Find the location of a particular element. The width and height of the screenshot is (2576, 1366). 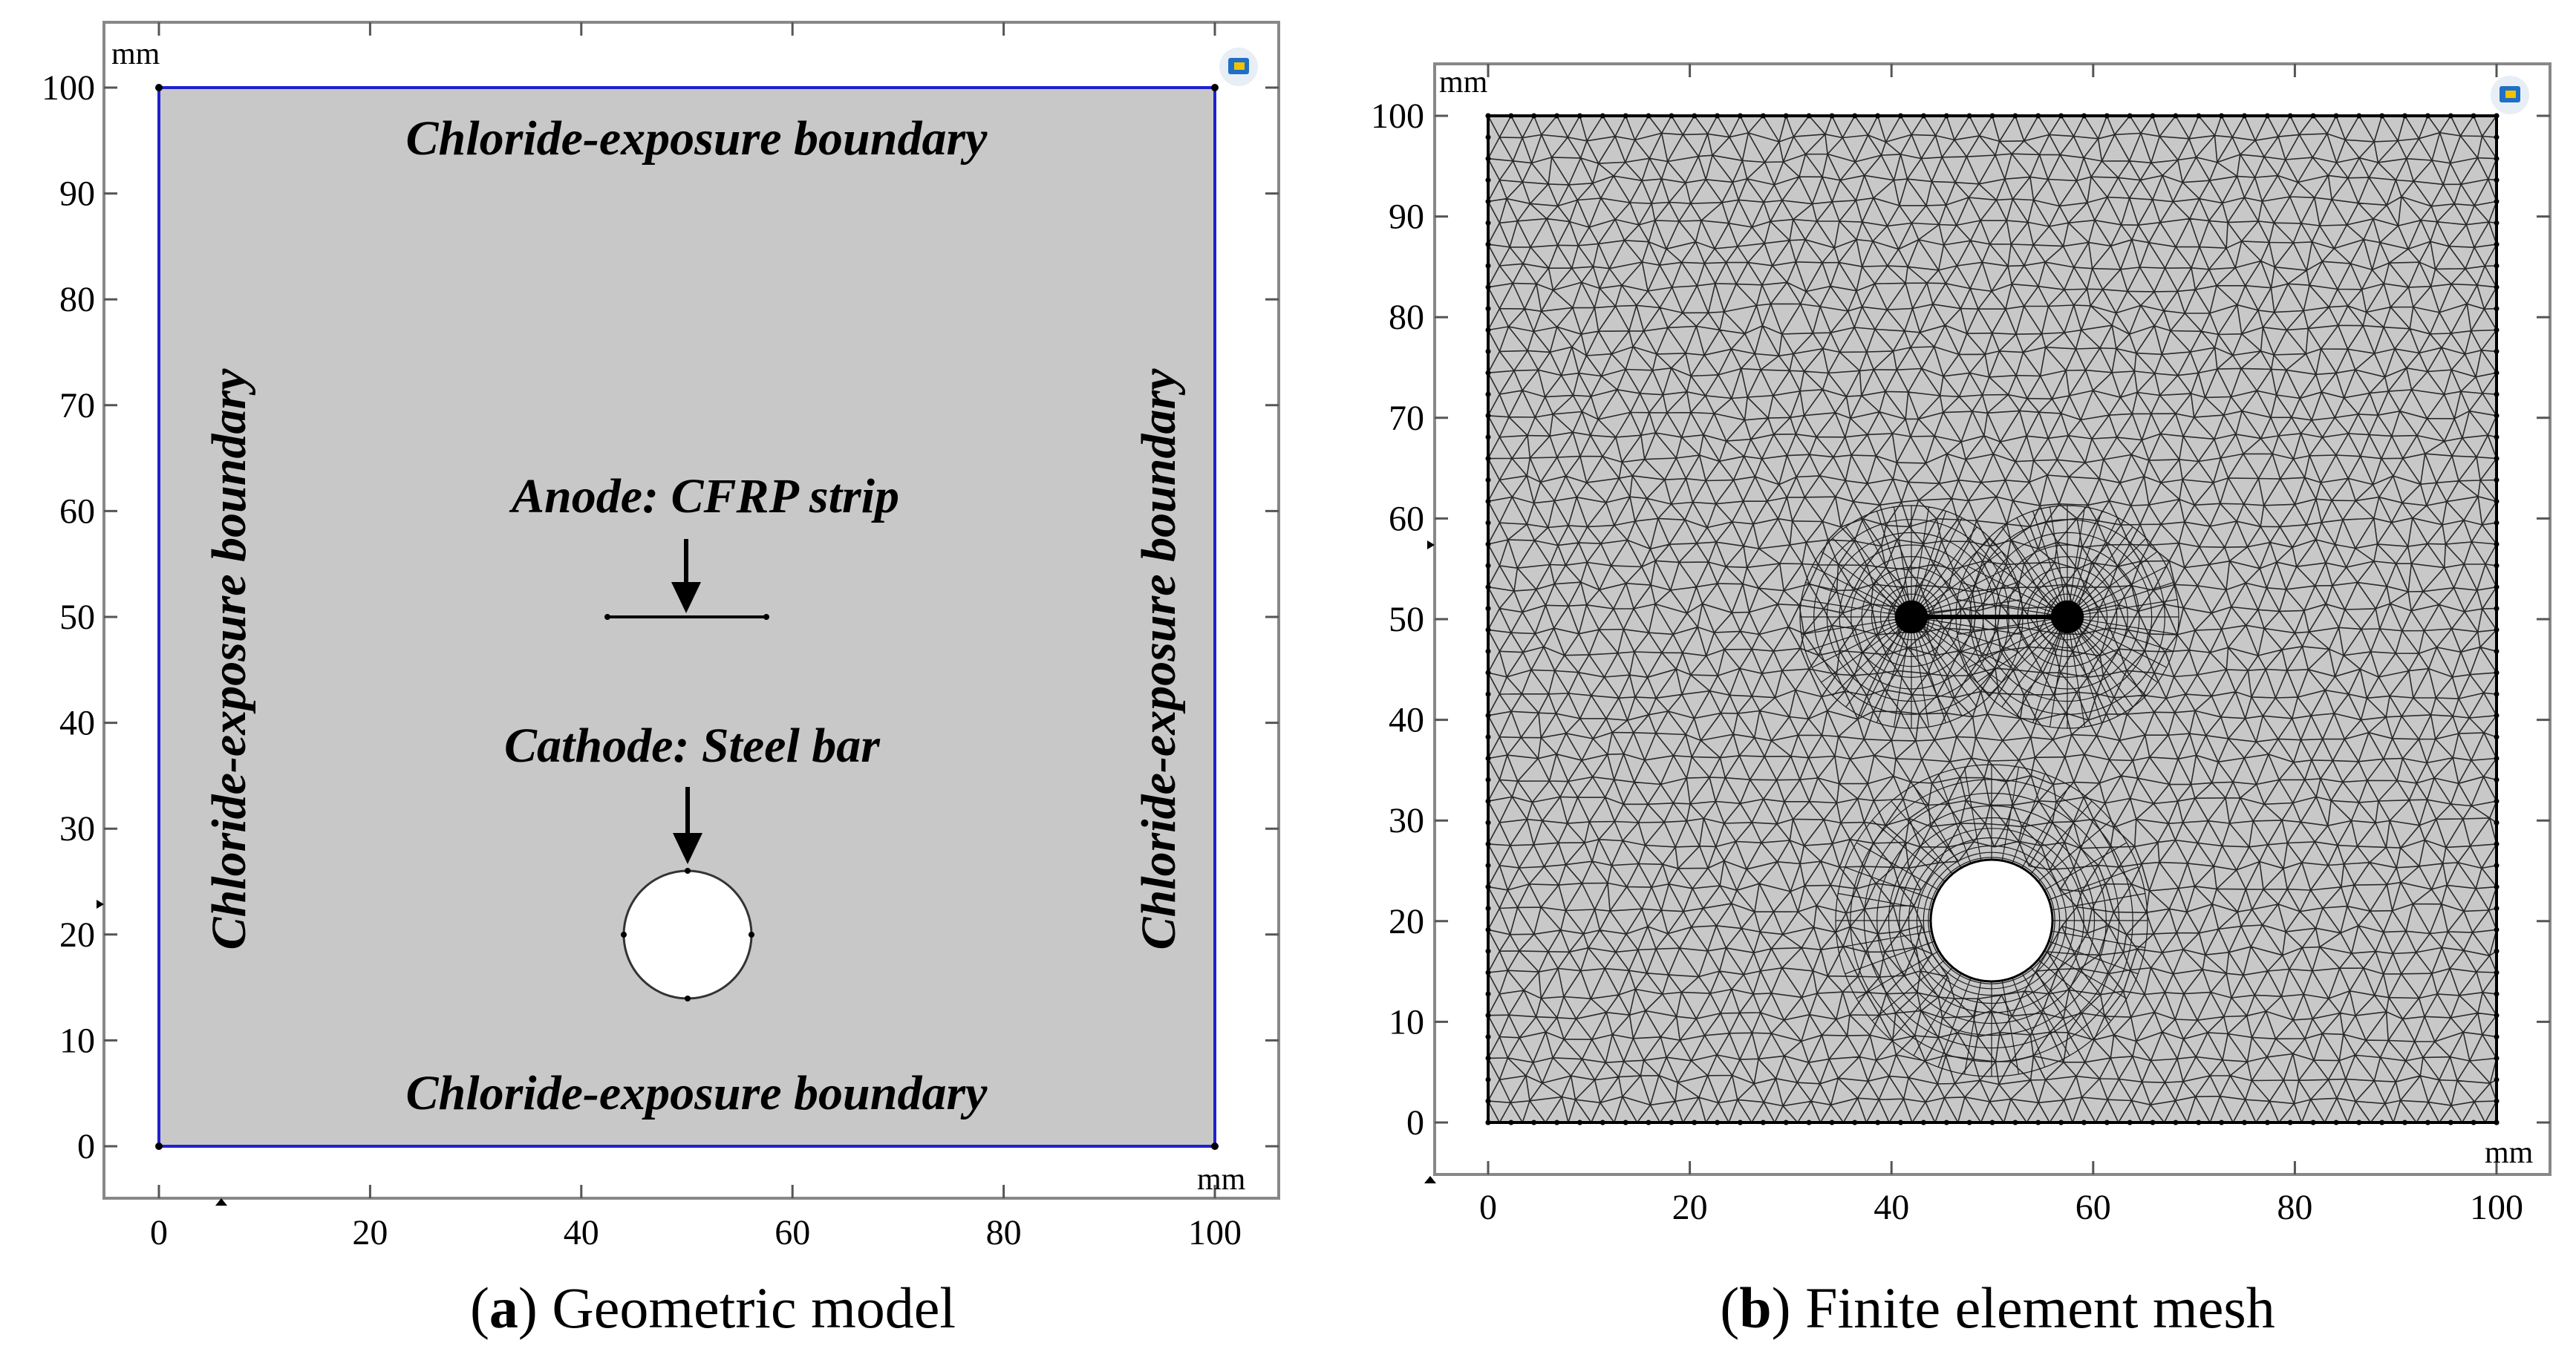

panel-b-strip-dense-left is located at coordinates (1911, 617).